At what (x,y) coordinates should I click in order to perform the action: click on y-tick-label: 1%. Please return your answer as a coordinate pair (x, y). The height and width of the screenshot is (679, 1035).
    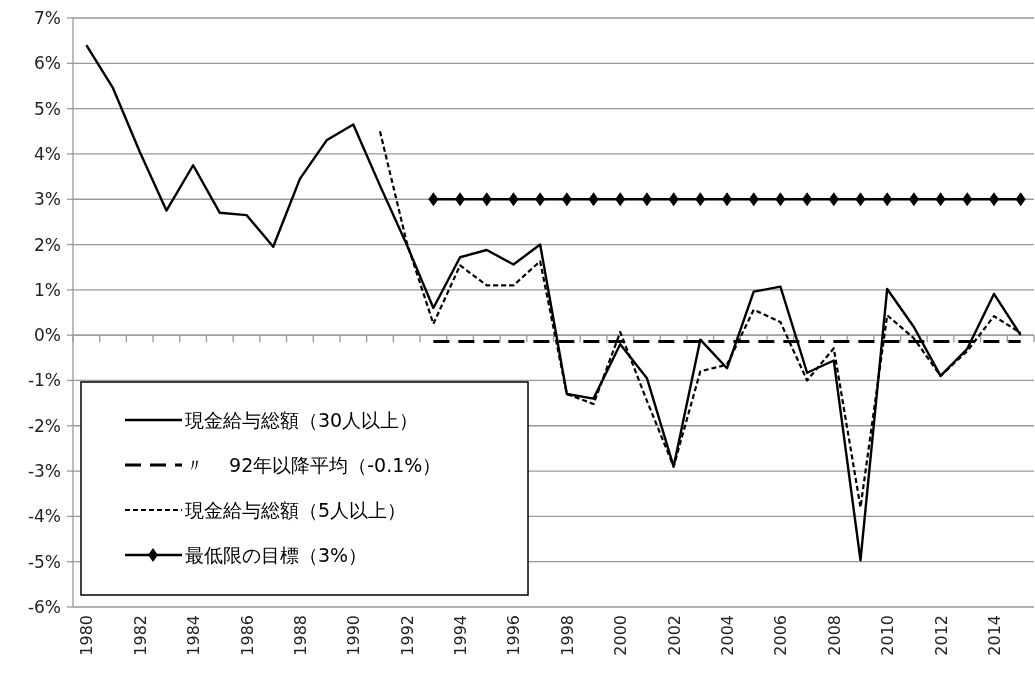
    Looking at the image, I should click on (47, 289).